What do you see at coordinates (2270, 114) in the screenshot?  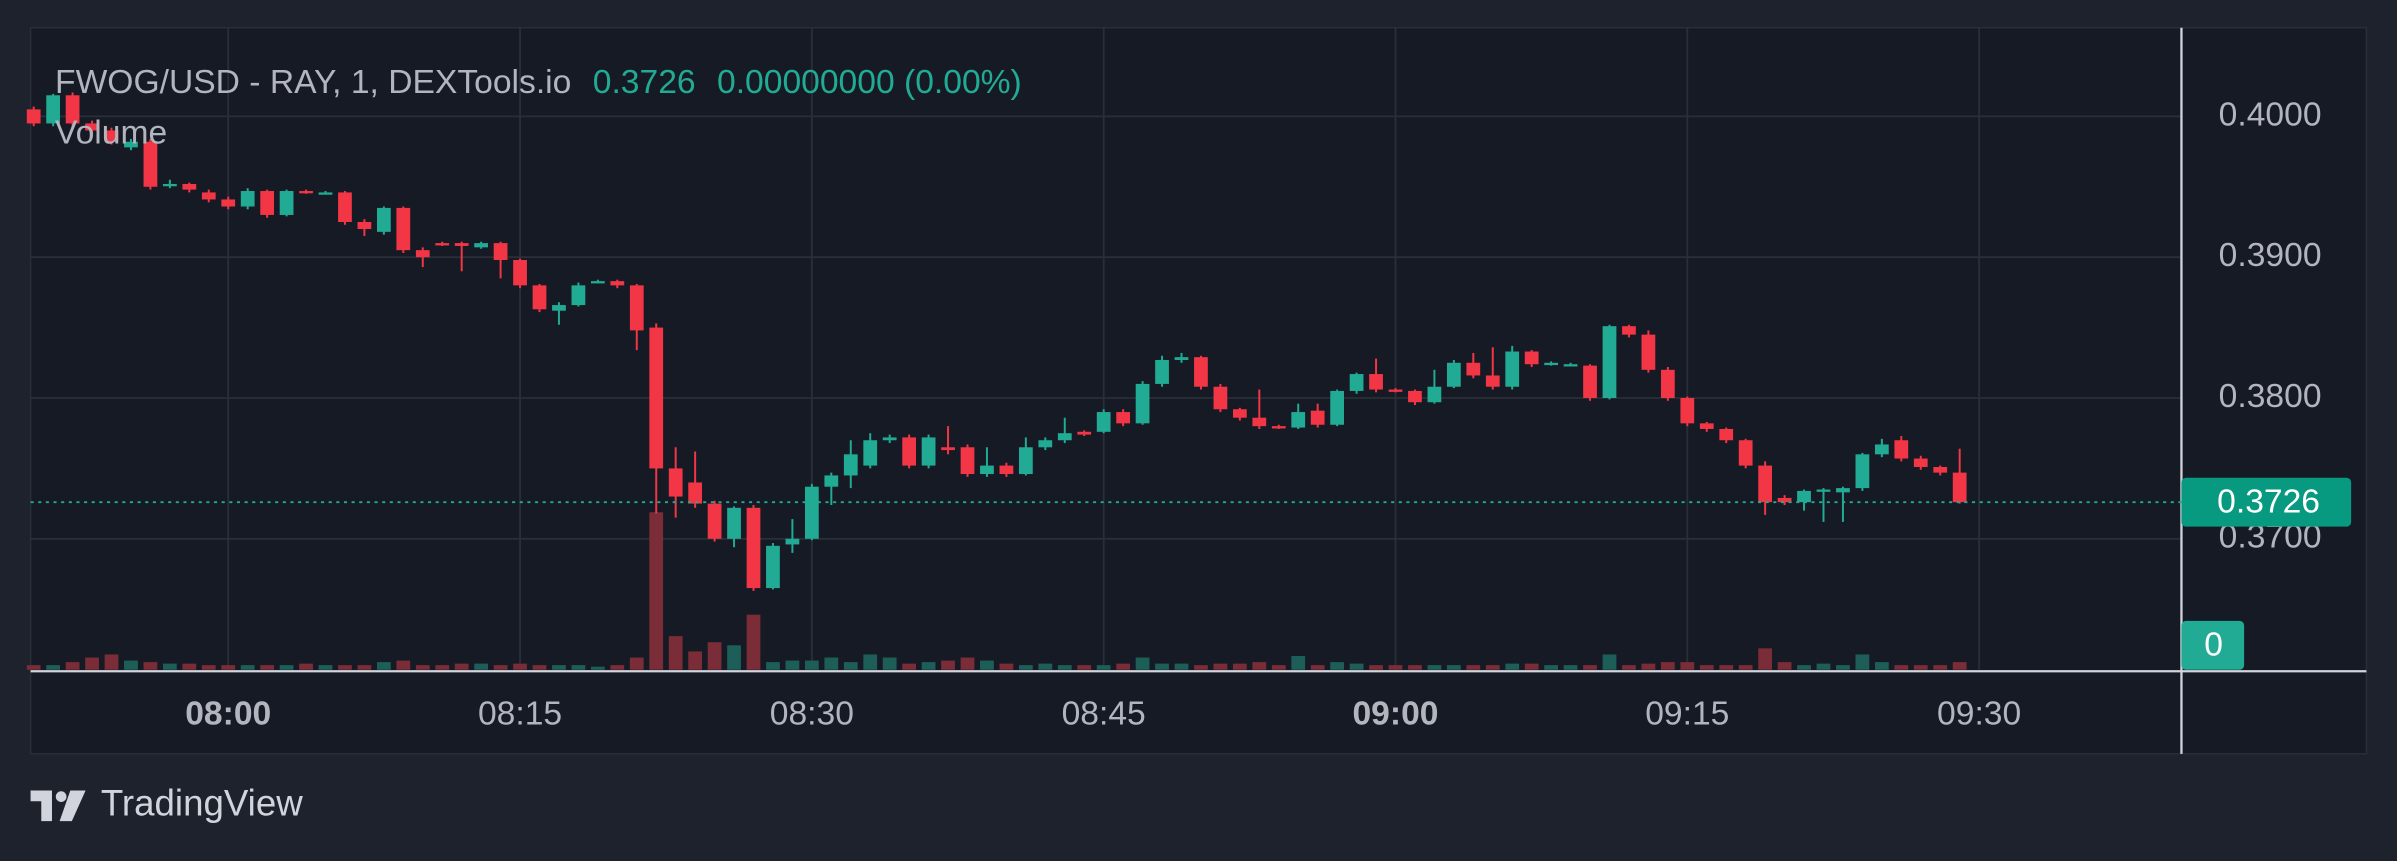 I see `y-tick-label: 0.4000` at bounding box center [2270, 114].